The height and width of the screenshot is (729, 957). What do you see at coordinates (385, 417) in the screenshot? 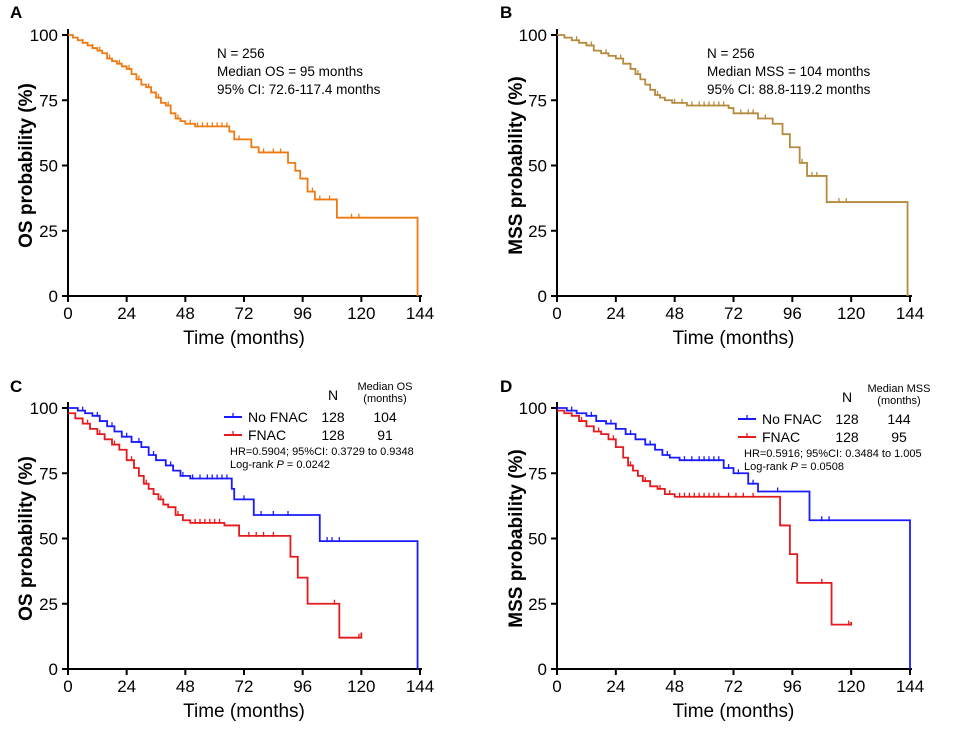
I see `legend-median: 104` at bounding box center [385, 417].